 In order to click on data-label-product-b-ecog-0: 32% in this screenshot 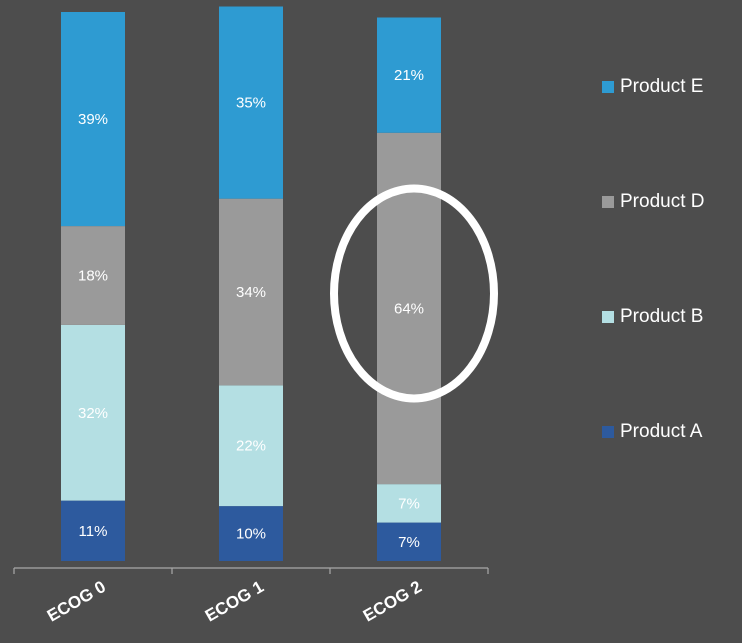, I will do `click(93, 413)`.